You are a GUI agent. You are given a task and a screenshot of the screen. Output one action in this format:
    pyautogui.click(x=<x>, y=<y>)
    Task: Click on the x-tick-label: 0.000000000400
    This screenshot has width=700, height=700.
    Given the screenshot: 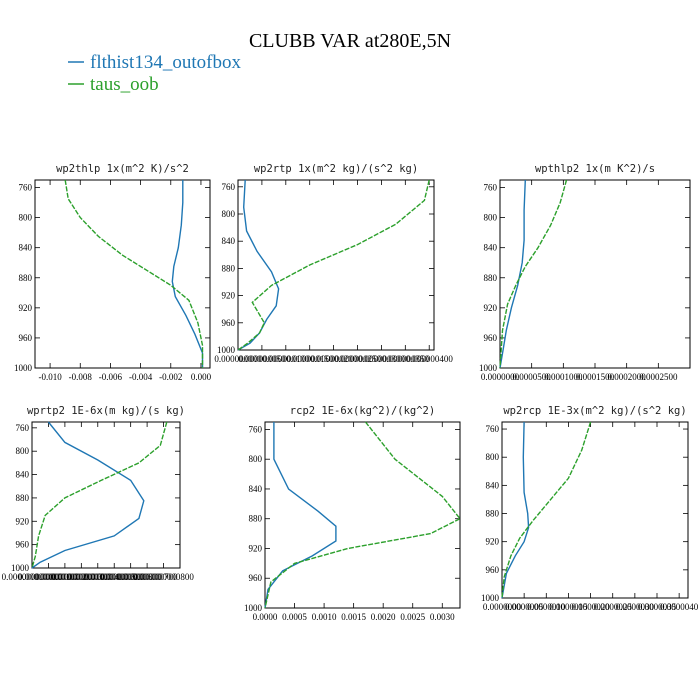 What is the action you would take?
    pyautogui.click(x=97, y=577)
    